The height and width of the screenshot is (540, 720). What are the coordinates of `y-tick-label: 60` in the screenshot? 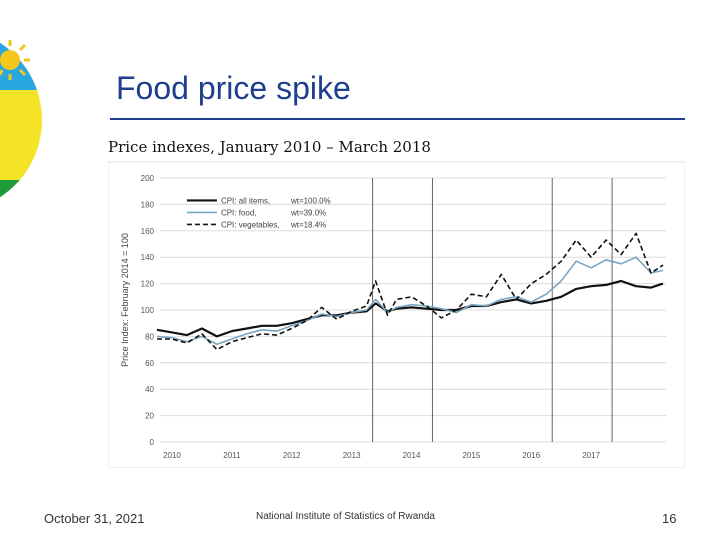 It's located at (149, 363).